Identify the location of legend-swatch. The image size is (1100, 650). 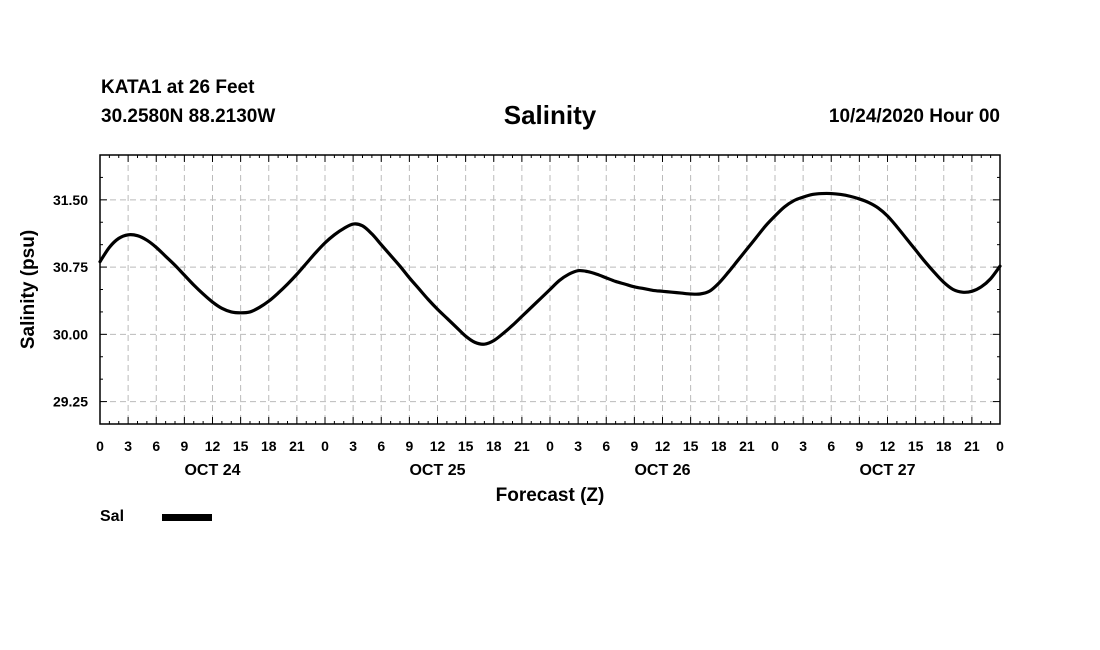
(187, 517).